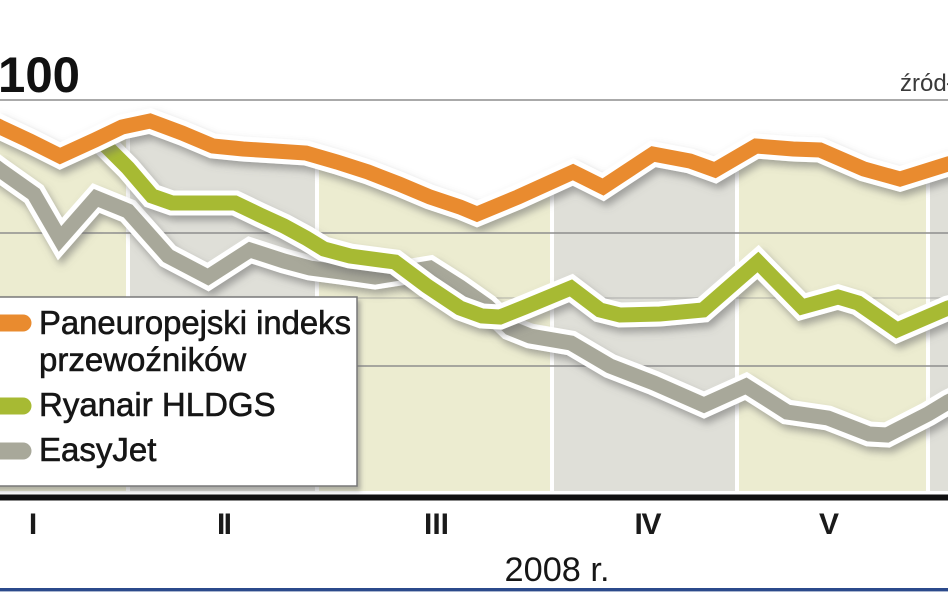 This screenshot has width=948, height=593. Describe the element at coordinates (436, 524) in the screenshot. I see `svg-text: III` at that location.